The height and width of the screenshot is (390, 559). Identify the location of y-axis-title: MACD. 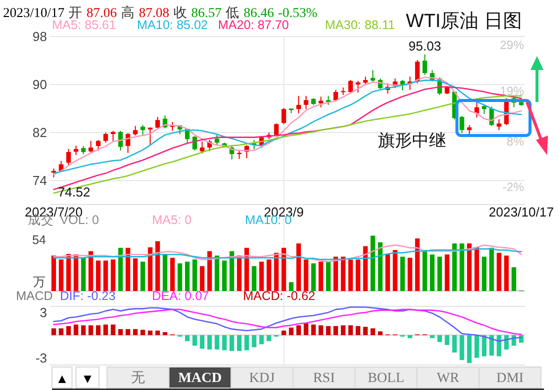
(34, 296).